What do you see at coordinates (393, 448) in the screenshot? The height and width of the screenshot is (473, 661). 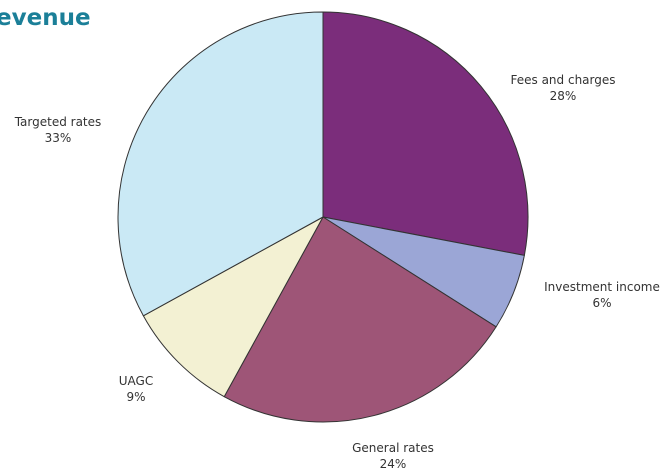 I see `slice-label-general-rates: General rates` at bounding box center [393, 448].